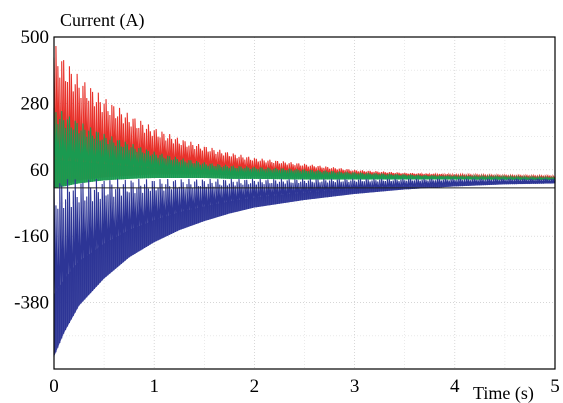  What do you see at coordinates (102, 20) in the screenshot?
I see `y-axis-label: Current (A)` at bounding box center [102, 20].